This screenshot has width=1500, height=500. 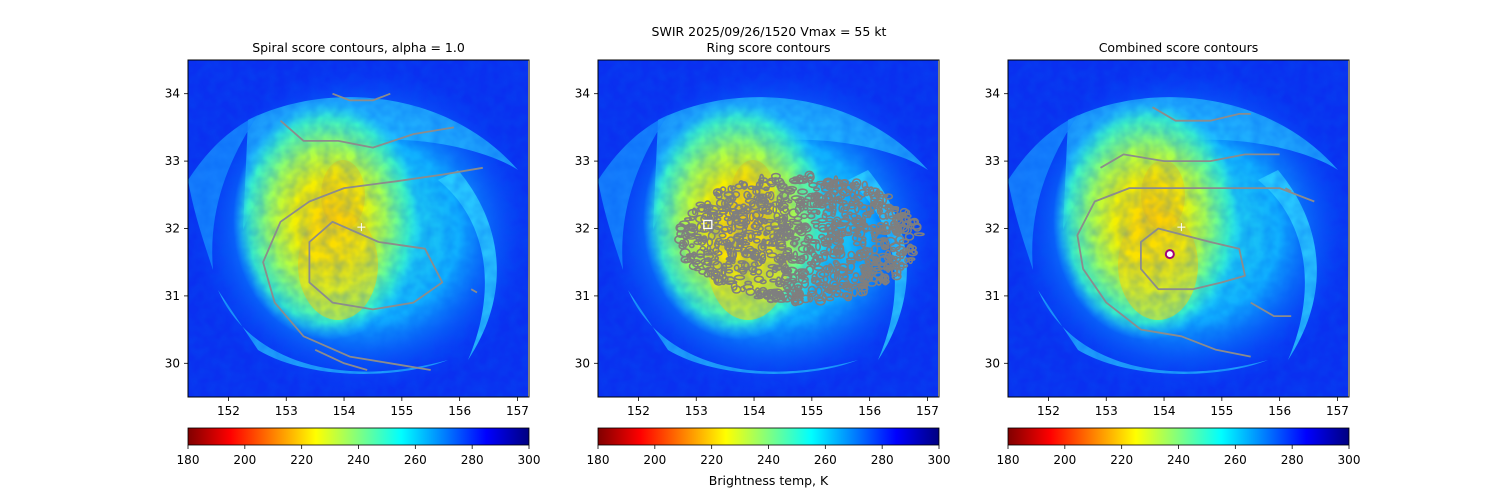 What do you see at coordinates (882, 460) in the screenshot?
I see `colorbar-tick-label: 280` at bounding box center [882, 460].